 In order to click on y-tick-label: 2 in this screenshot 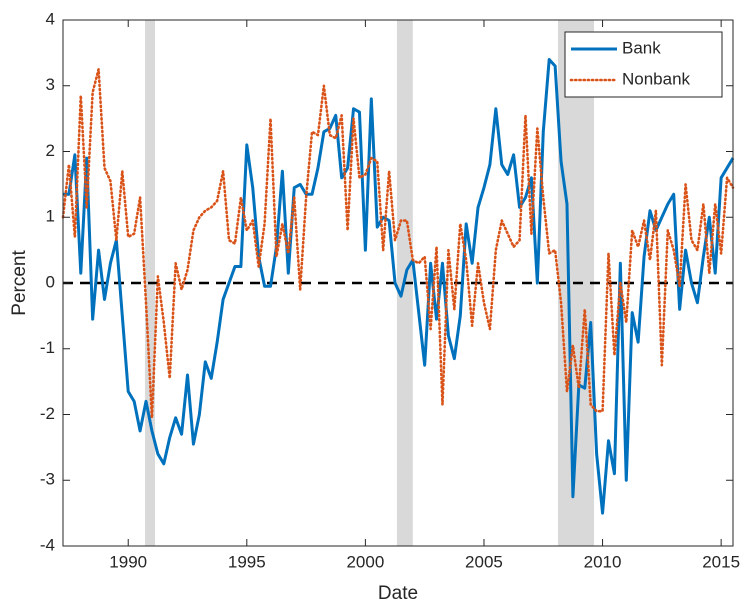, I will do `click(50, 150)`.